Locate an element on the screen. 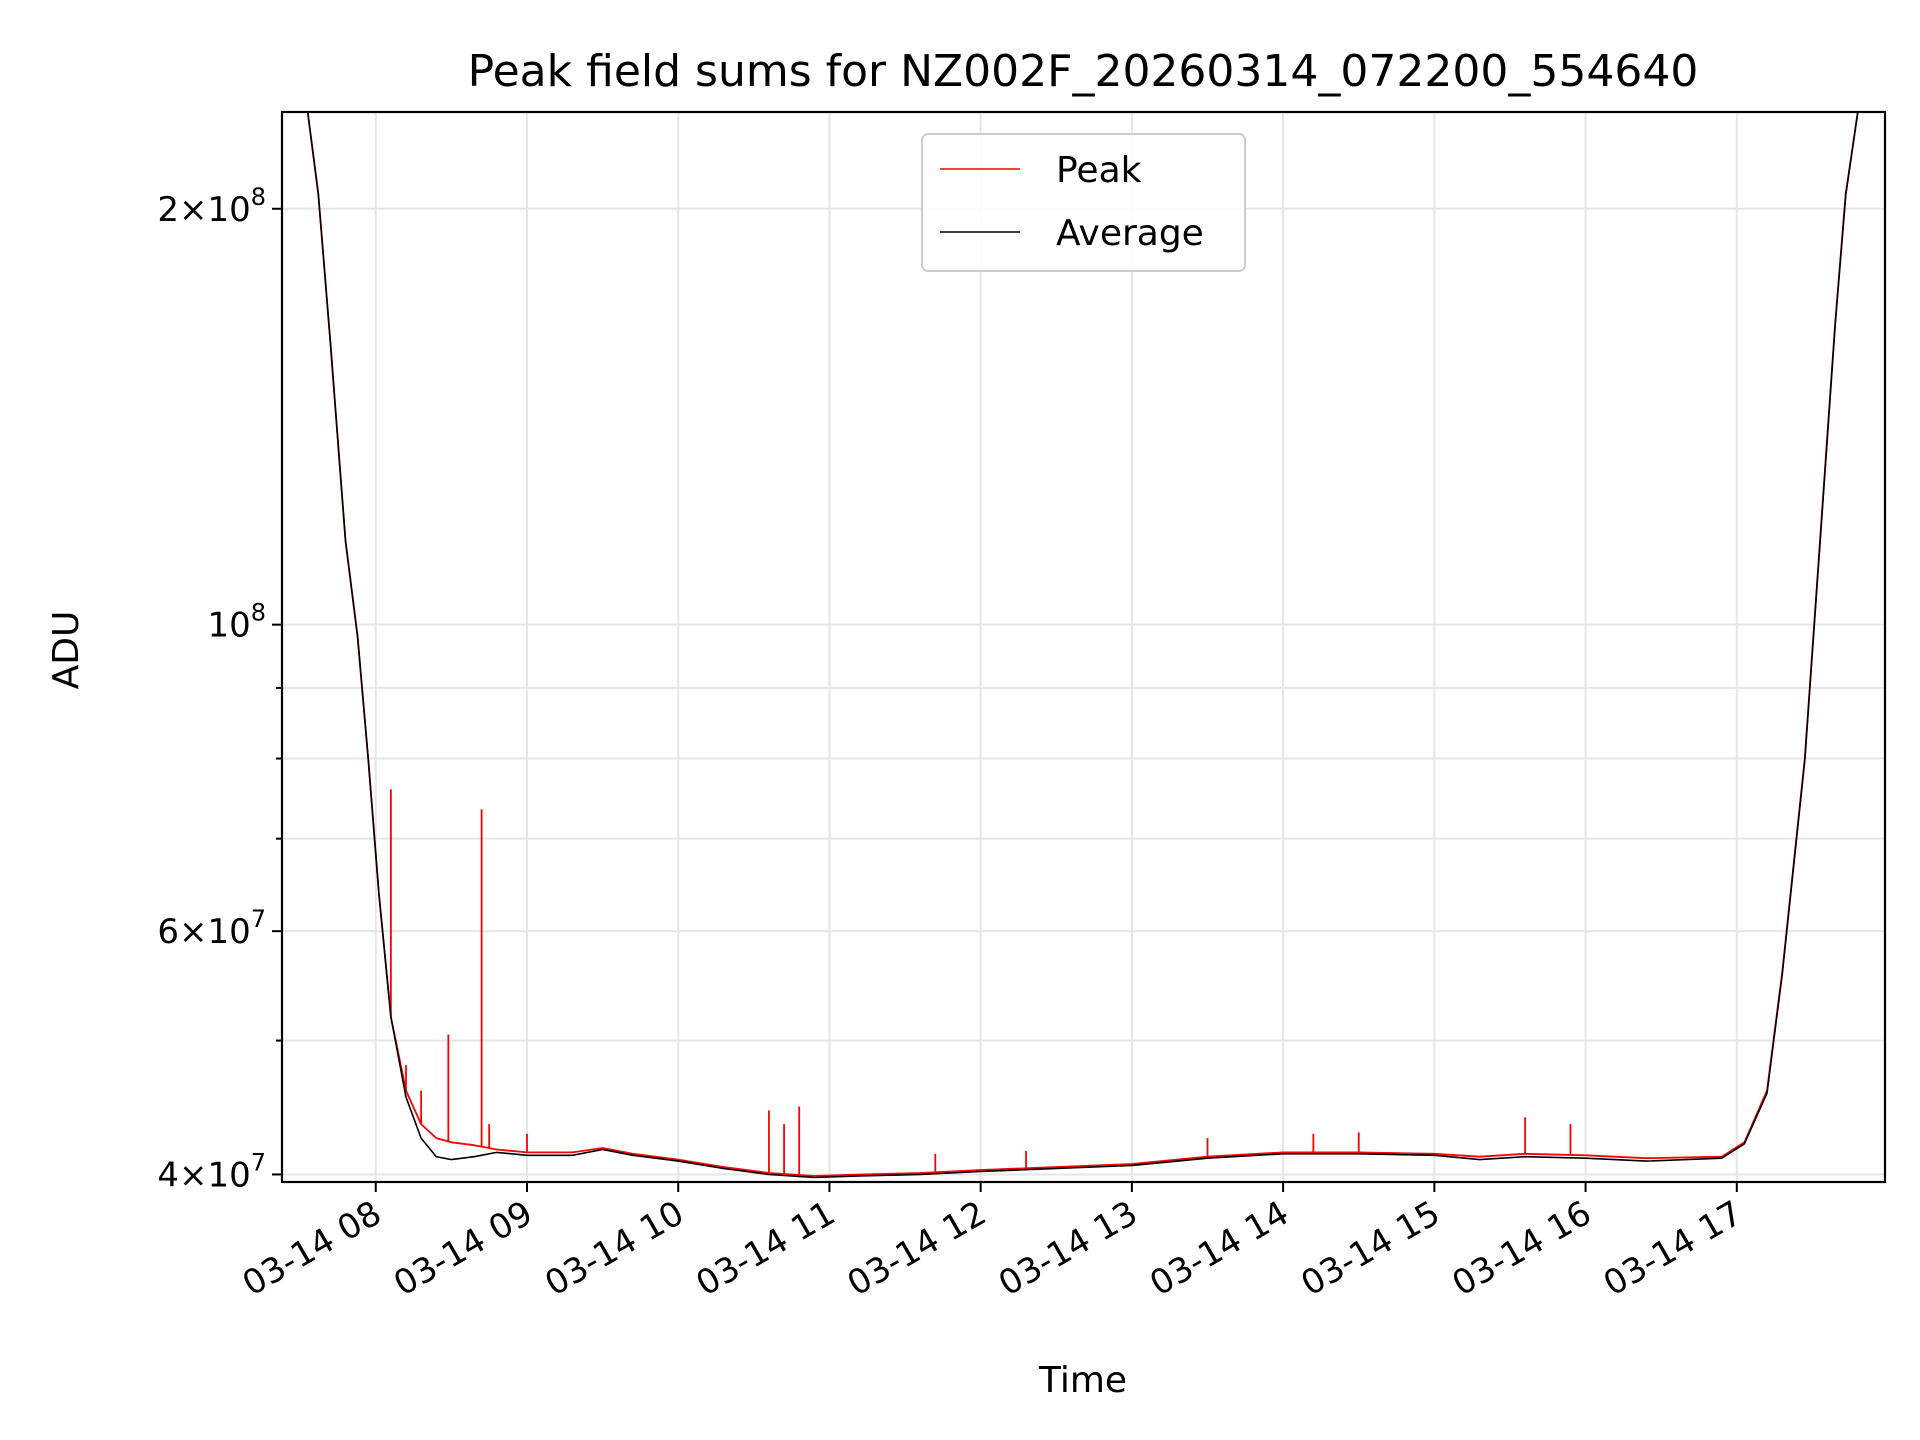  legend: Peak Average is located at coordinates (1083, 202).